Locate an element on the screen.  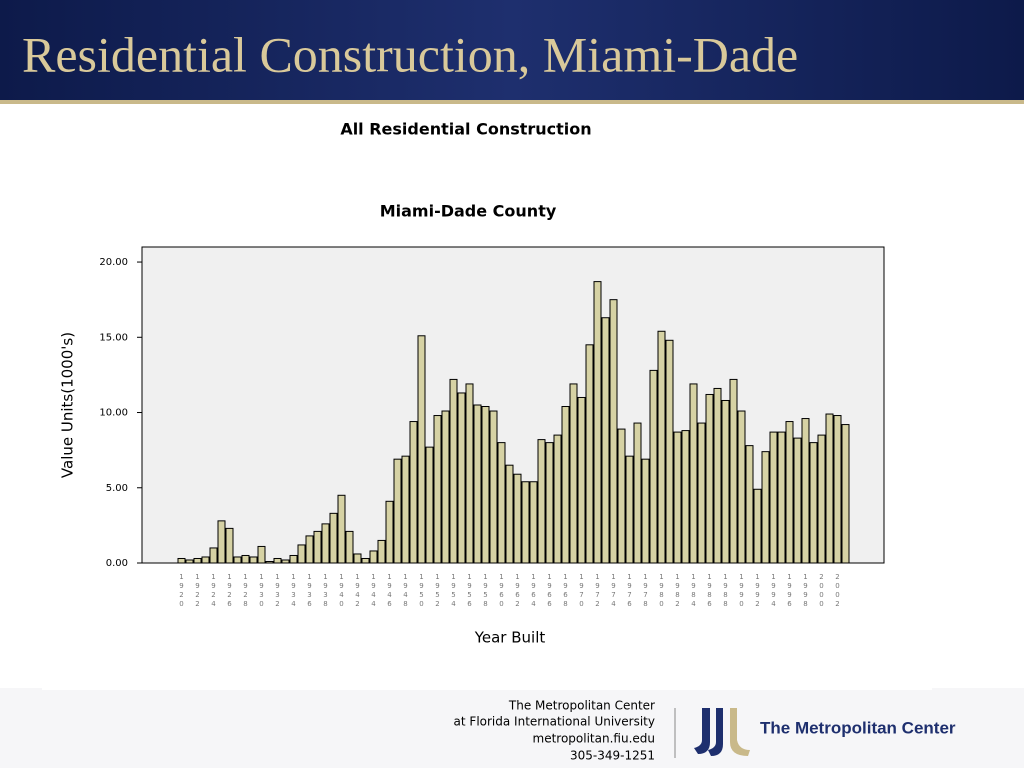
y-tick-label: 0.00 is located at coordinates (117, 563).